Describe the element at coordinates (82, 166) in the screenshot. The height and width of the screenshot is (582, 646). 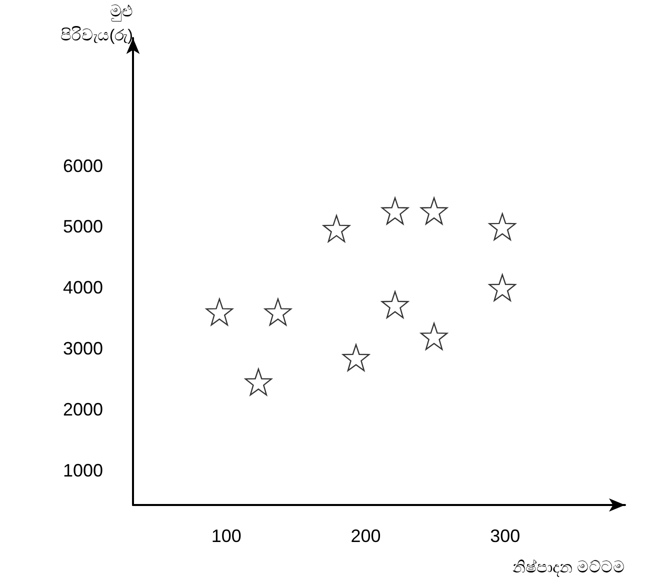
I see `y-tick-label: 6000` at that location.